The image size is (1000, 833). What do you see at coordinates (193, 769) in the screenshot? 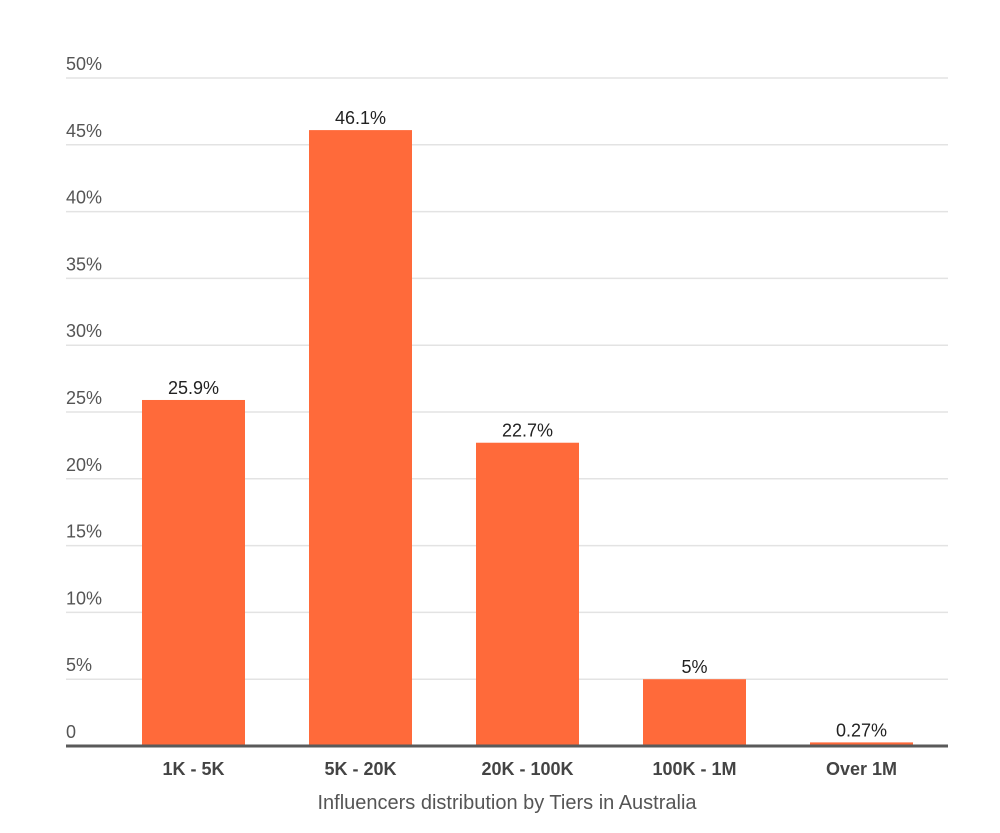
I see `x-tick-label: 1K - 5K` at bounding box center [193, 769].